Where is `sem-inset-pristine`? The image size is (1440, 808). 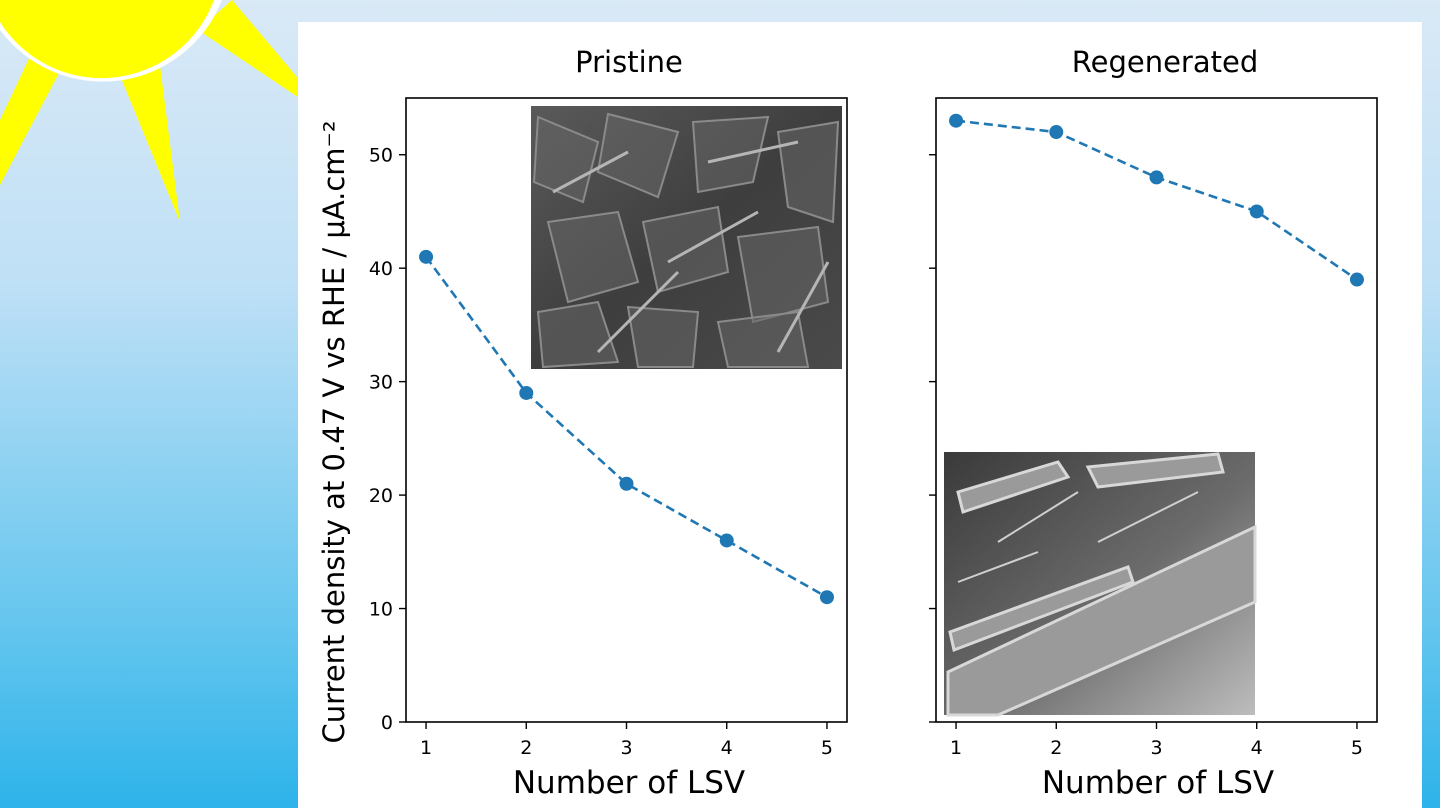 sem-inset-pristine is located at coordinates (686, 237).